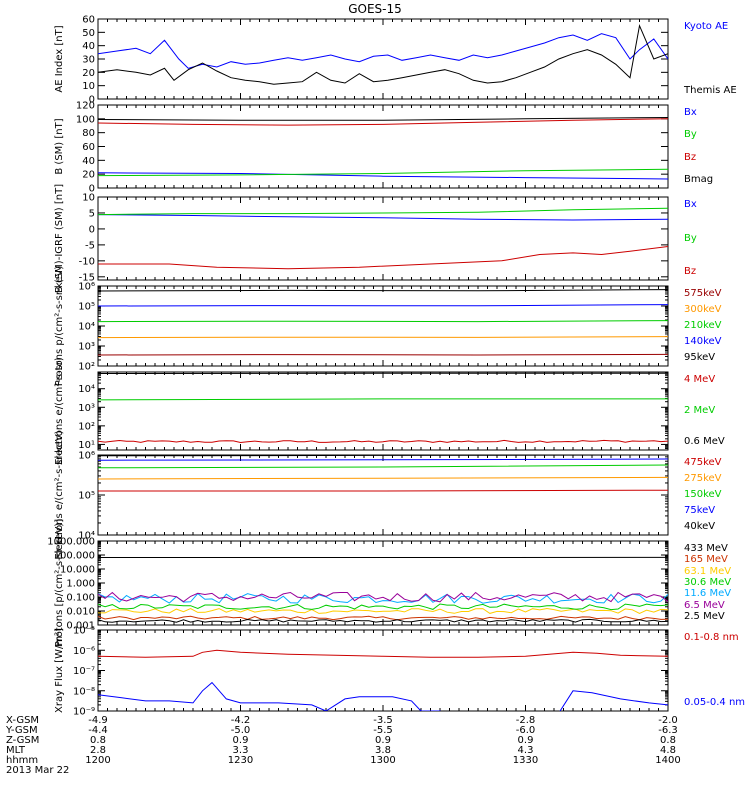 The height and width of the screenshot is (800, 750). What do you see at coordinates (59, 411) in the screenshot?
I see `y-axis-label: Electrons e/(cm²-s-sr)` at bounding box center [59, 411].